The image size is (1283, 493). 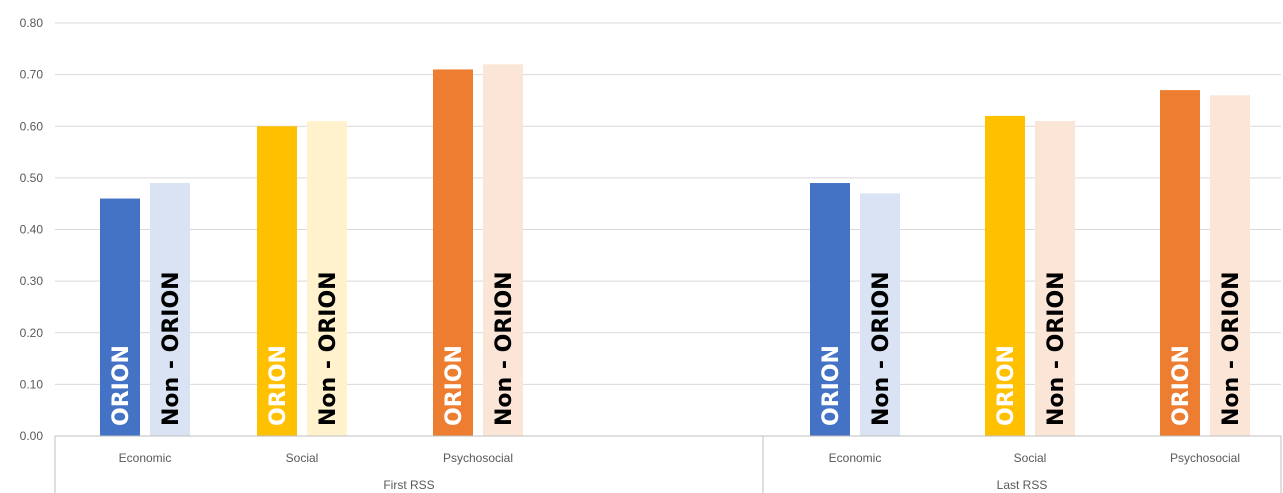 I want to click on y-tick-label: 0.20, so click(x=32, y=333).